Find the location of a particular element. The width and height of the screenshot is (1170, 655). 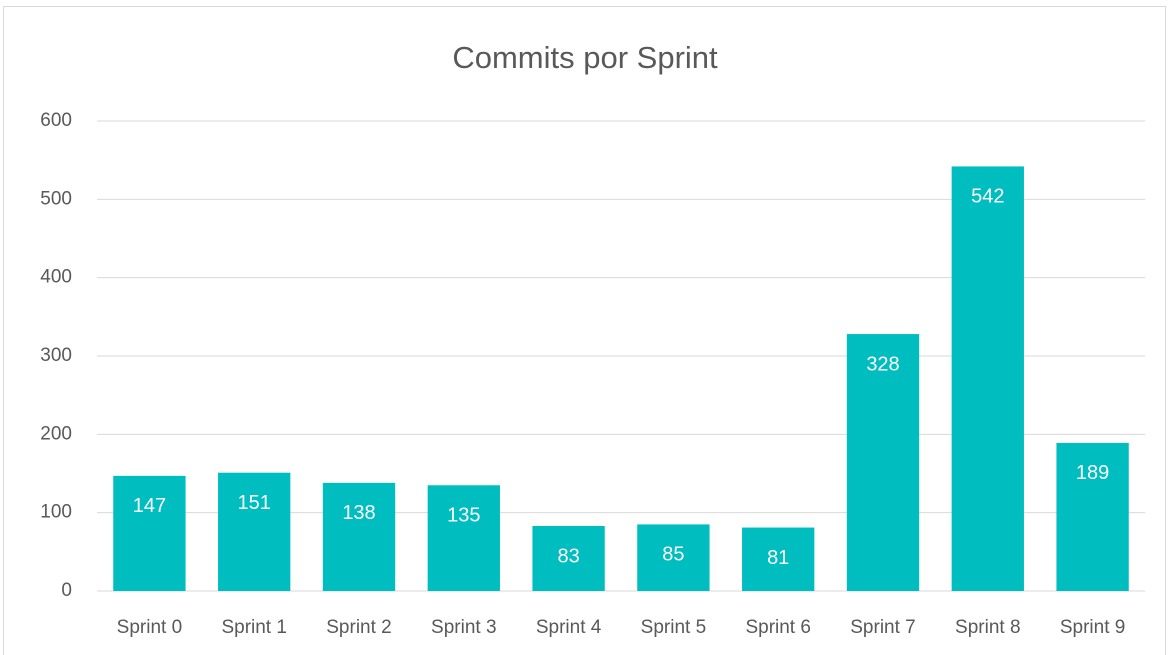

x-tick-label: Sprint 3 is located at coordinates (463, 627).